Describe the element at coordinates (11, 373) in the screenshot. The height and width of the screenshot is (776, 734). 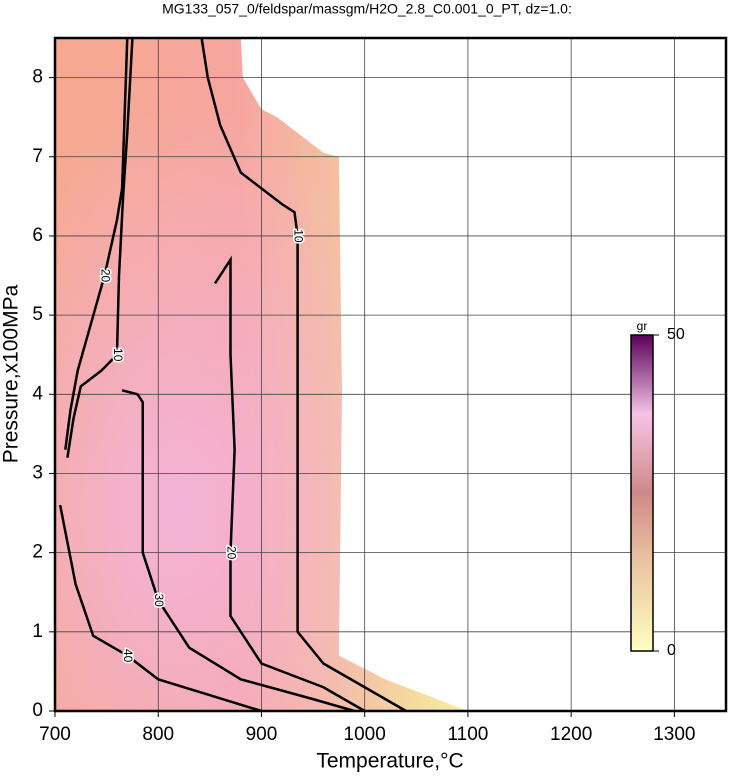
I see `y-axis-label: Pressure,x100MPa` at that location.